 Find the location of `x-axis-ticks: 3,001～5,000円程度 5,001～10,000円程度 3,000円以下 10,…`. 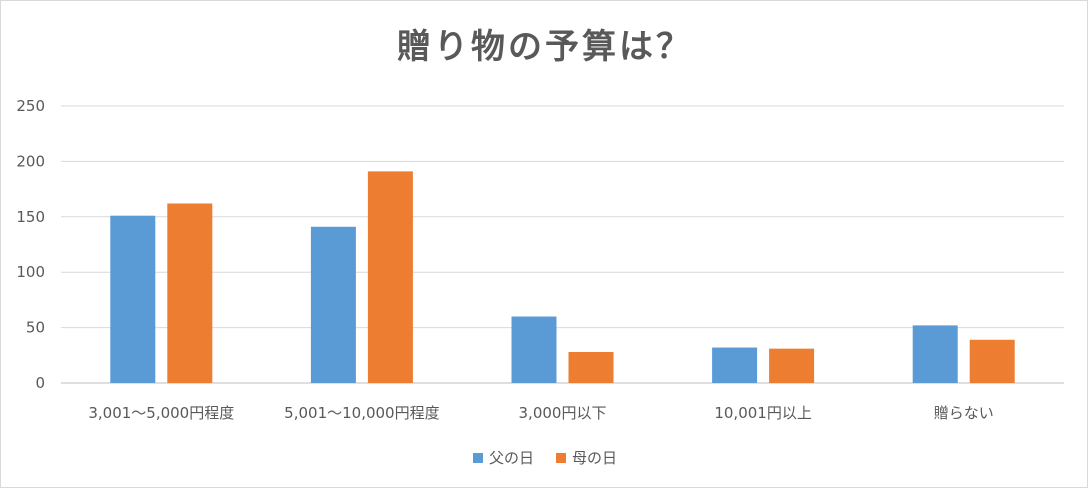

x-axis-ticks: 3,001～5,000円程度 5,001～10,000円程度 3,000円以下 10,… is located at coordinates (540, 413).